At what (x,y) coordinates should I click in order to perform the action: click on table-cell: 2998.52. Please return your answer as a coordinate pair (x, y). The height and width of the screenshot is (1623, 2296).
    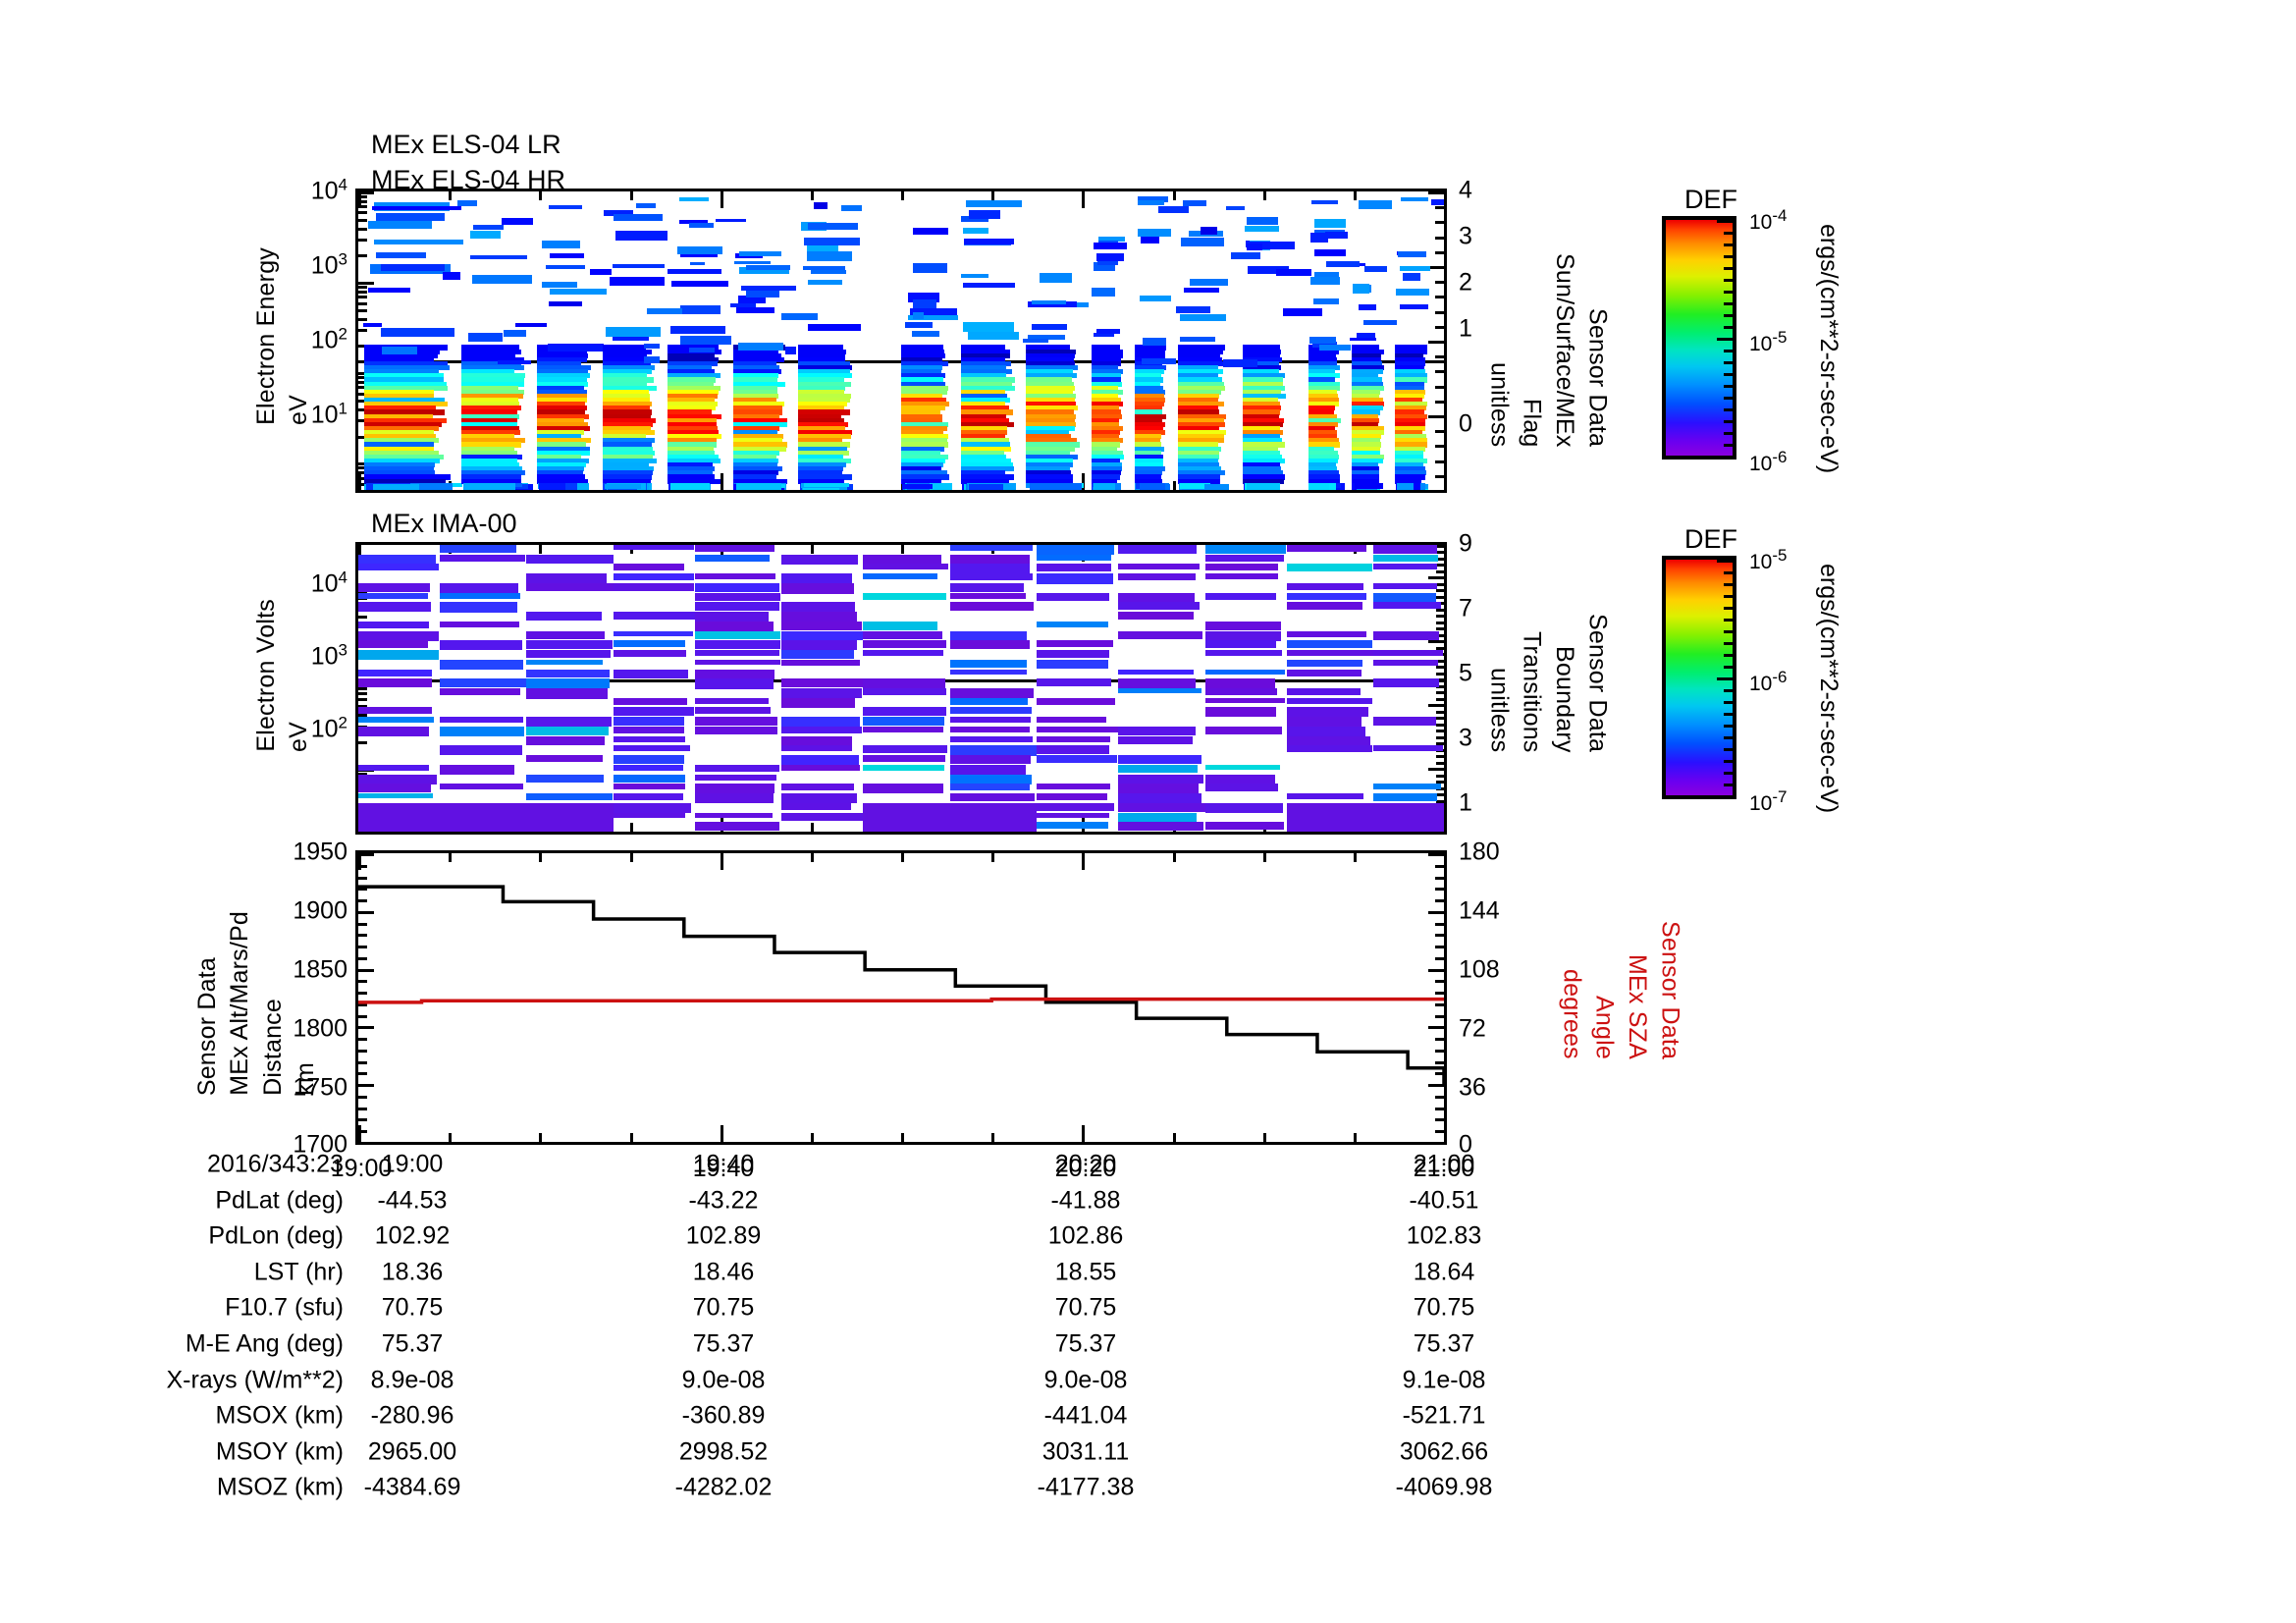
    Looking at the image, I should click on (724, 1452).